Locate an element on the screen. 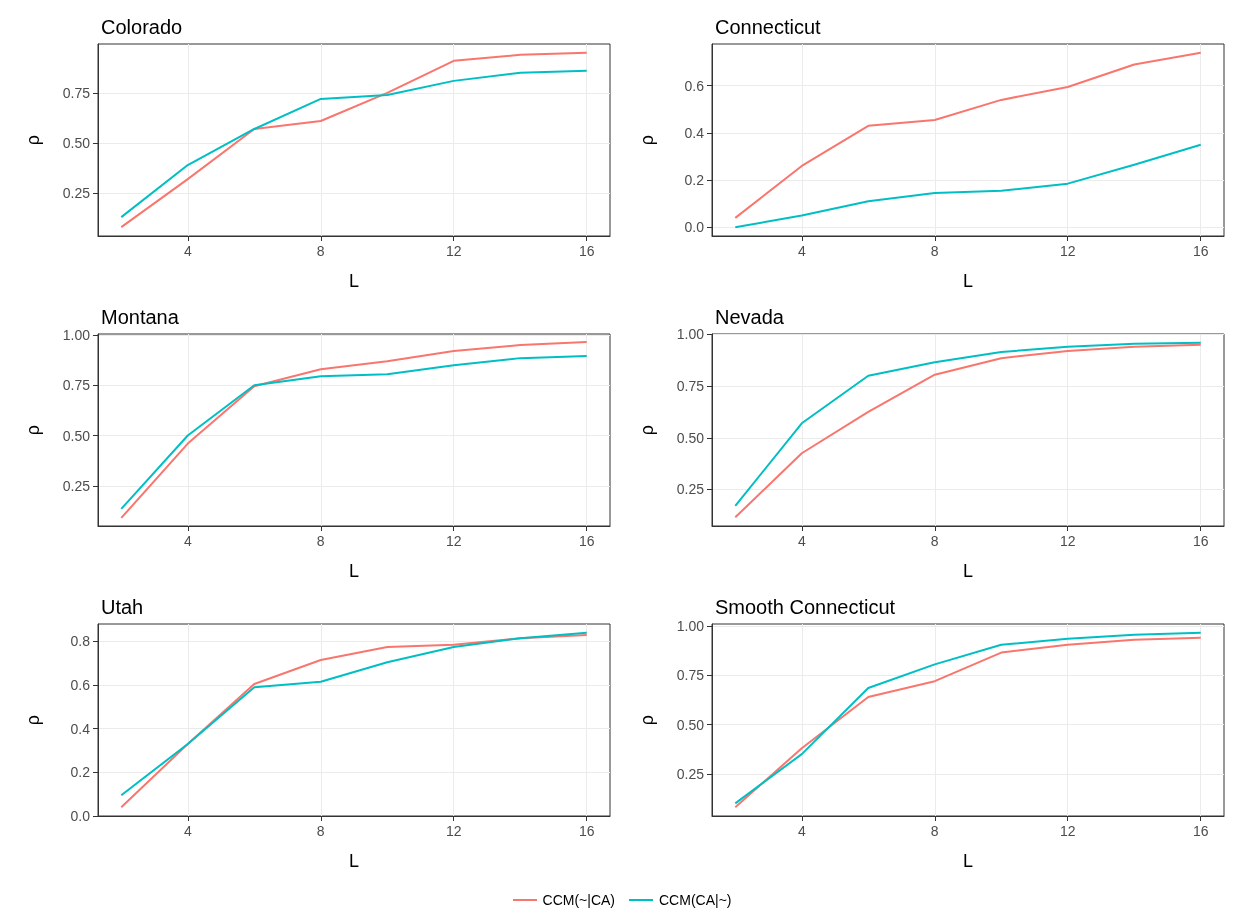 The width and height of the screenshot is (1244, 915). chart-title: Colorado is located at coordinates (142, 27).